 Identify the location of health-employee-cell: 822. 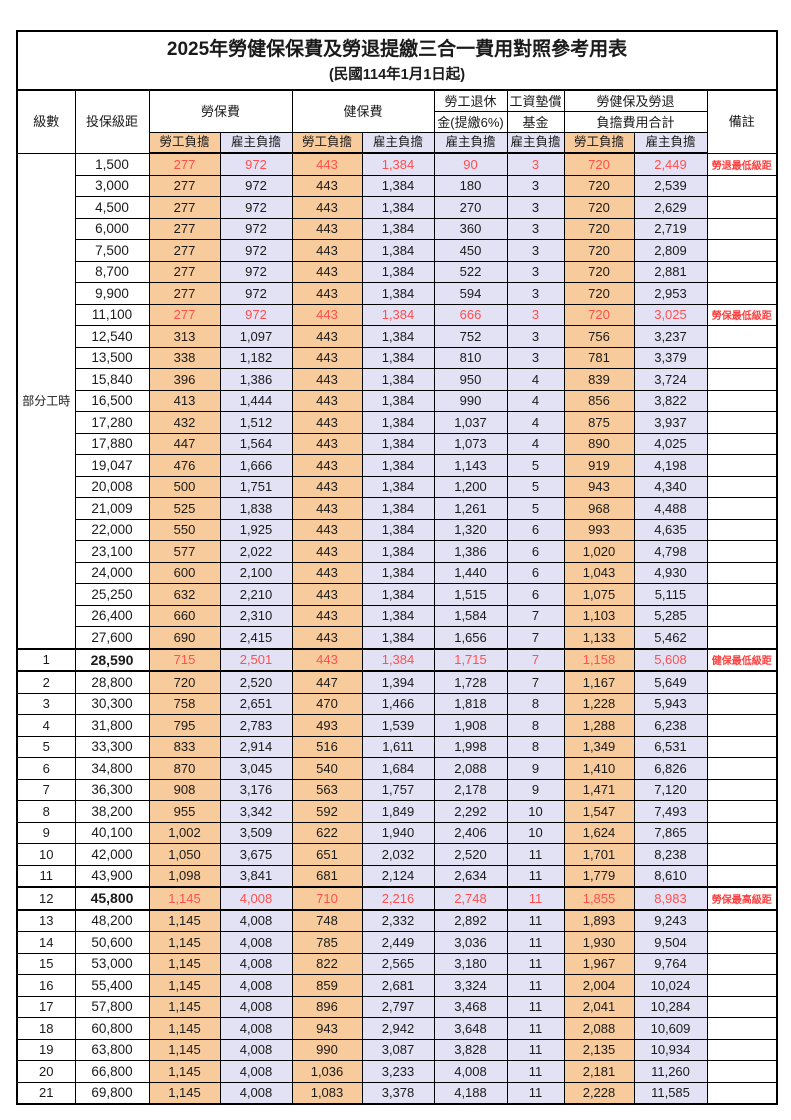
(327, 963).